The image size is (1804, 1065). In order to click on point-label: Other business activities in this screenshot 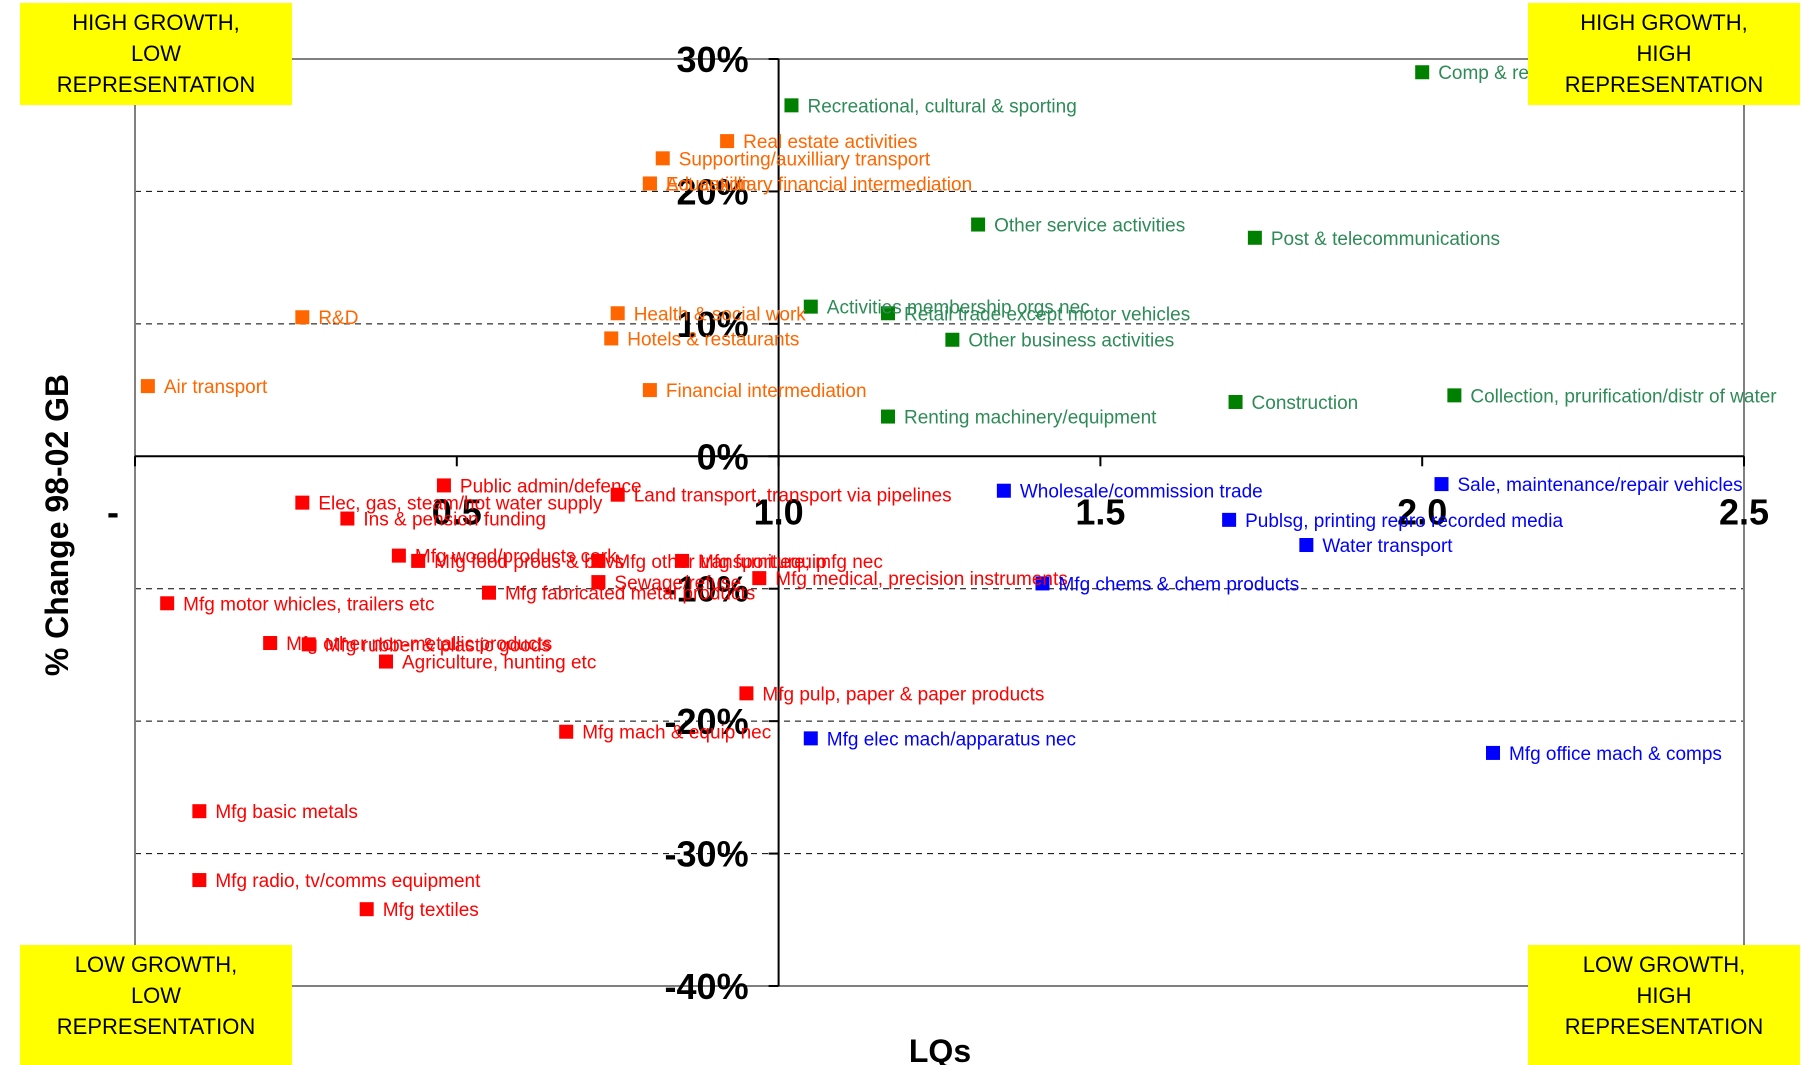, I will do `click(1071, 341)`.